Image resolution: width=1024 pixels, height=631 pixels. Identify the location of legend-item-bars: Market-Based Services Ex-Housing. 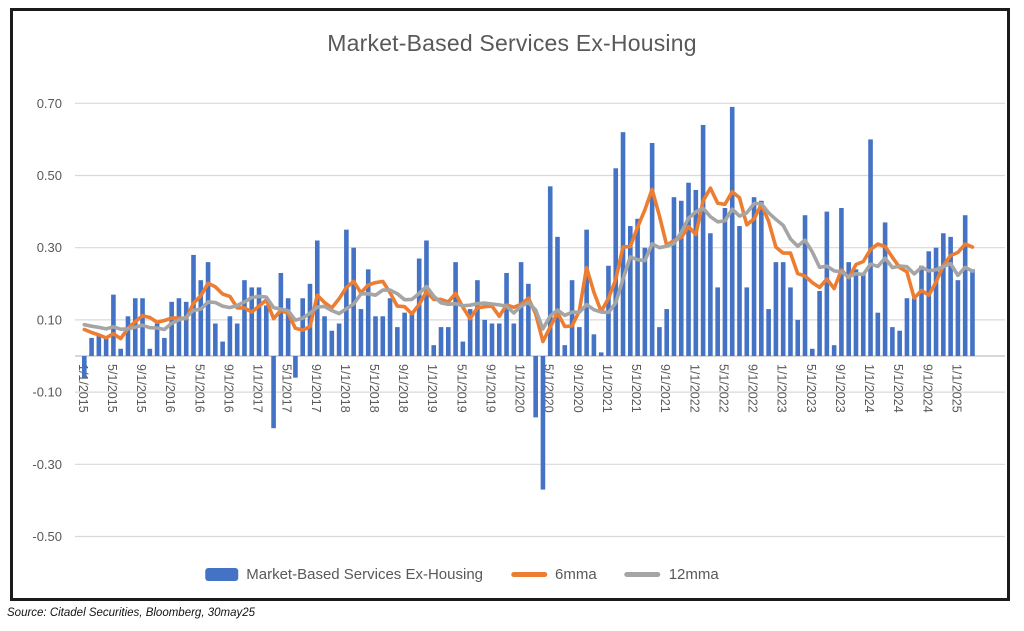
(344, 574).